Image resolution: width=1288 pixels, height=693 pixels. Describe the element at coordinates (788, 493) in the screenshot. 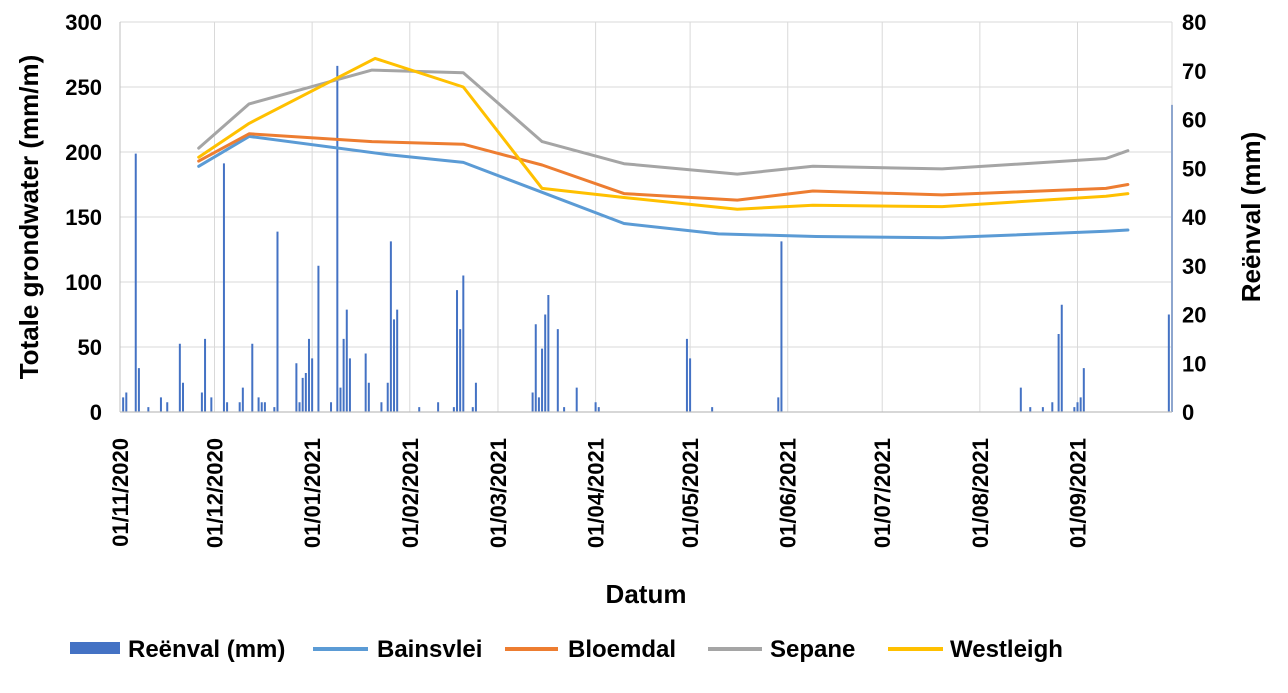

I see `x-tick-label: 01/06/2021` at that location.